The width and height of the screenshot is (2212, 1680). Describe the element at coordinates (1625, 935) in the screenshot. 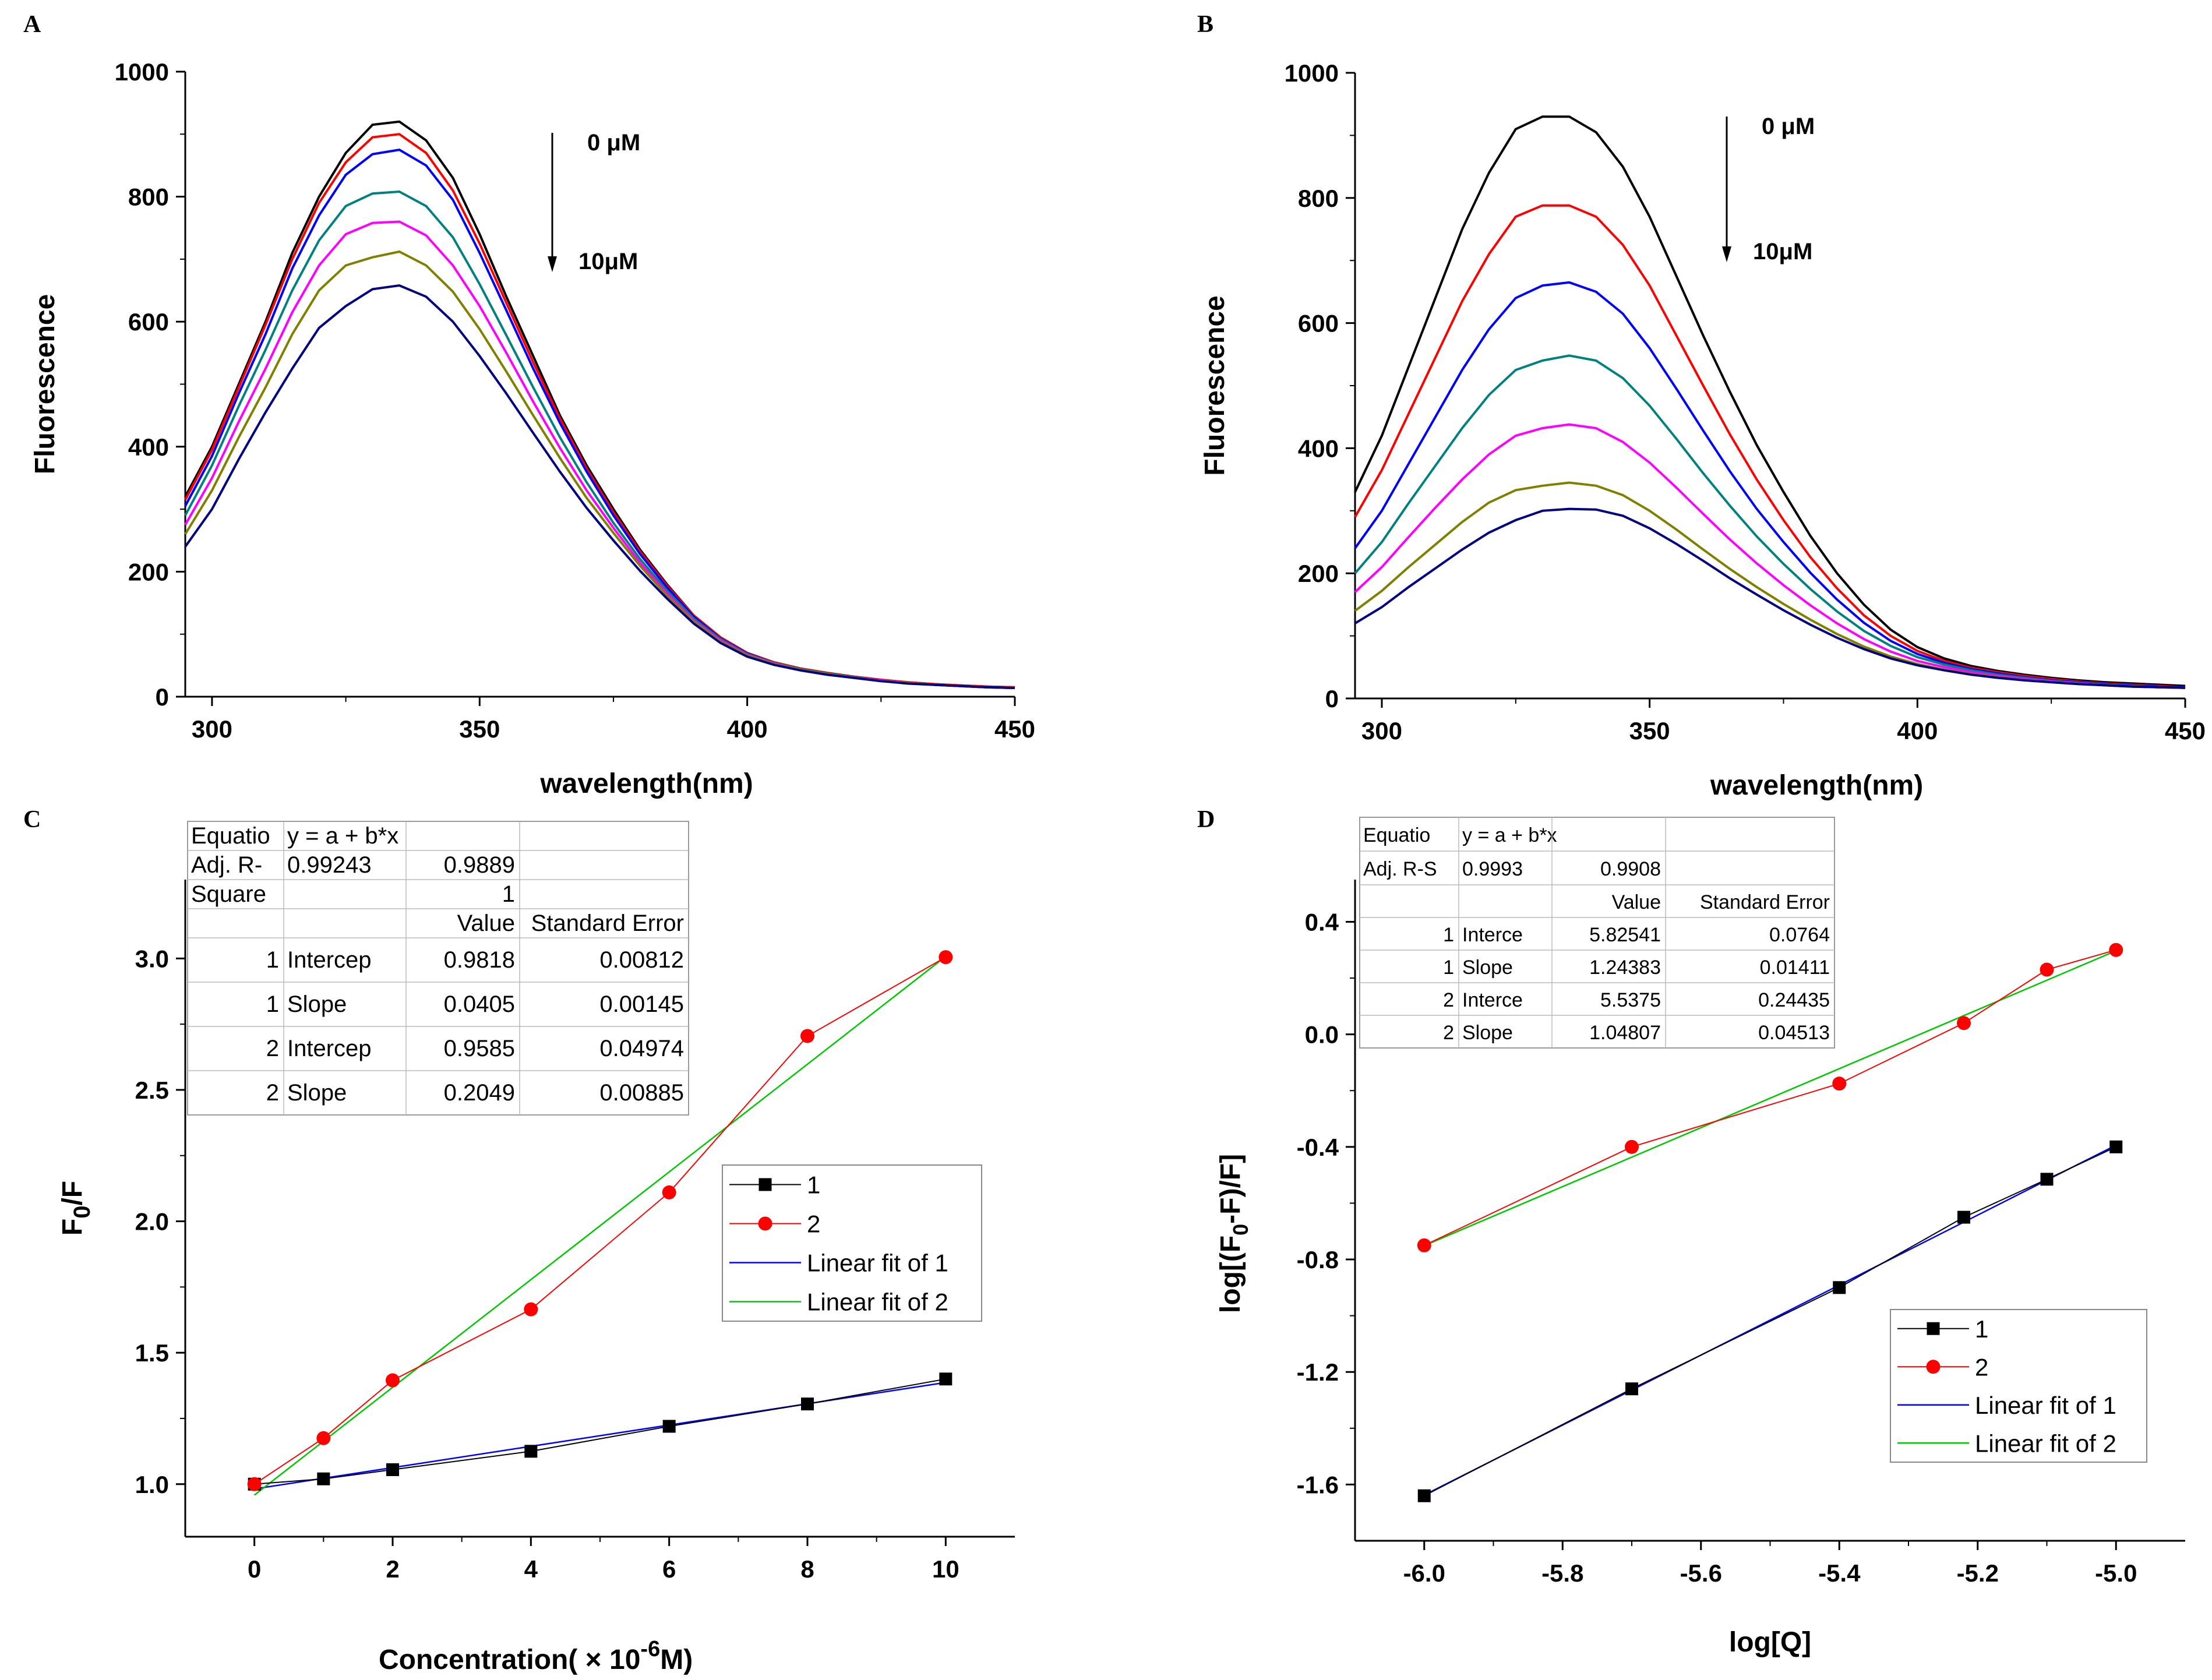

I see `table-cell: 5.82541` at that location.